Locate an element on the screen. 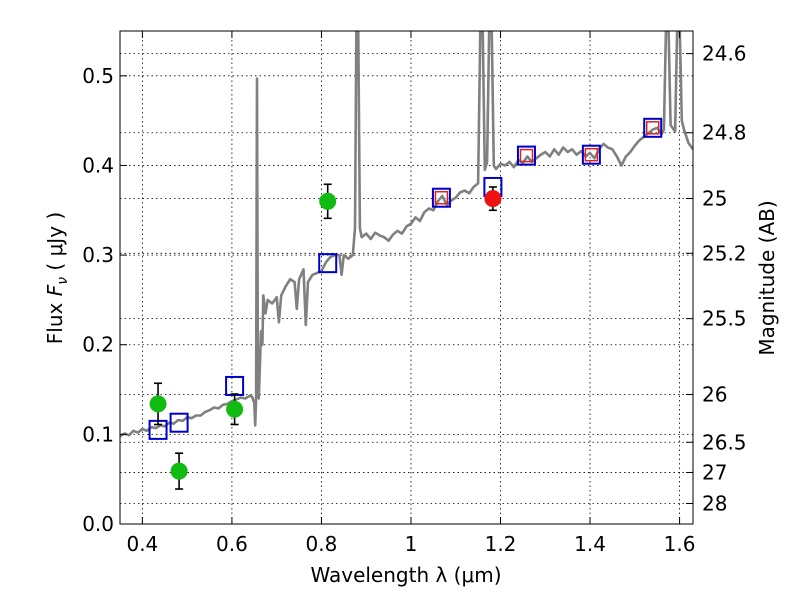 The width and height of the screenshot is (800, 600). mag-tick-label: 24.6 is located at coordinates (724, 54).